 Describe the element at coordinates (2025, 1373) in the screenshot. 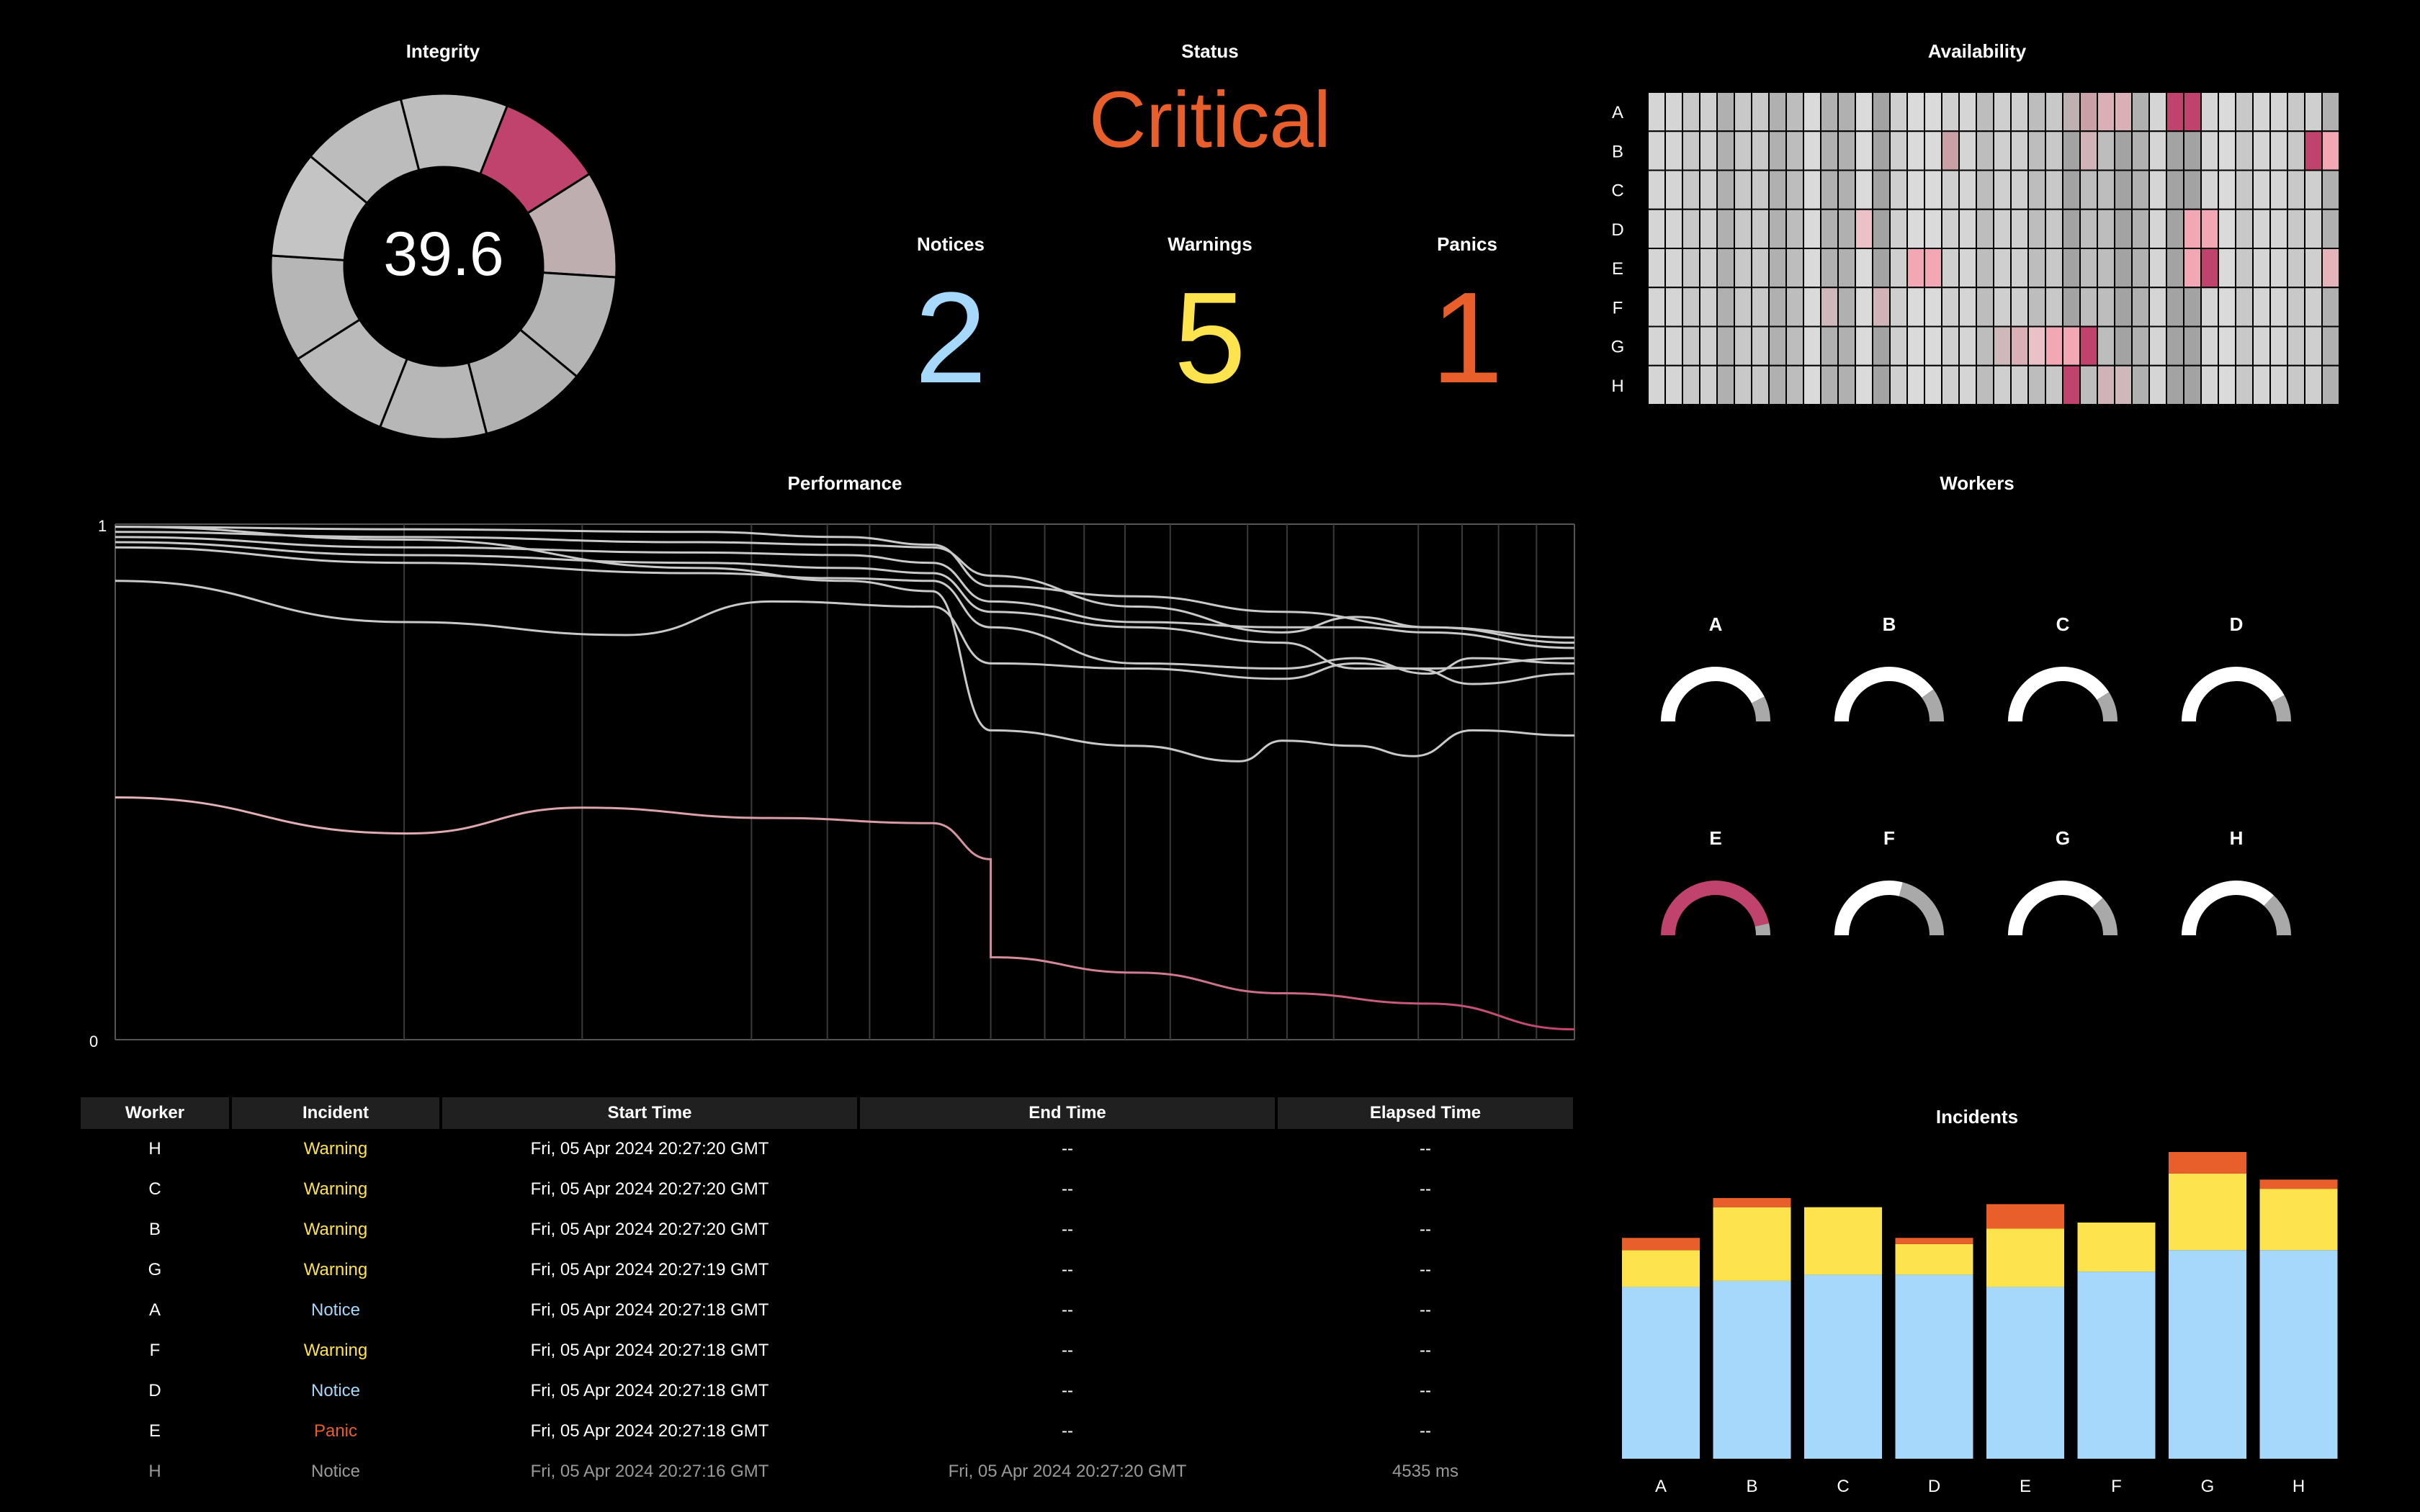

I see `bar-notice-e` at that location.